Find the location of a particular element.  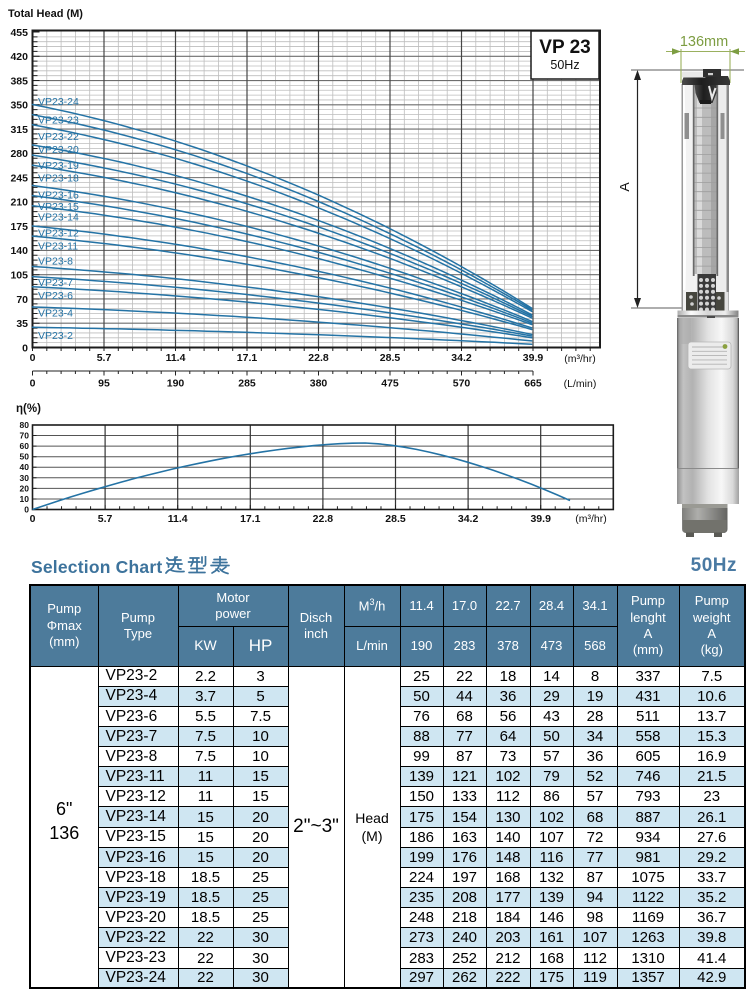

svg-text: 420 is located at coordinates (19, 57).